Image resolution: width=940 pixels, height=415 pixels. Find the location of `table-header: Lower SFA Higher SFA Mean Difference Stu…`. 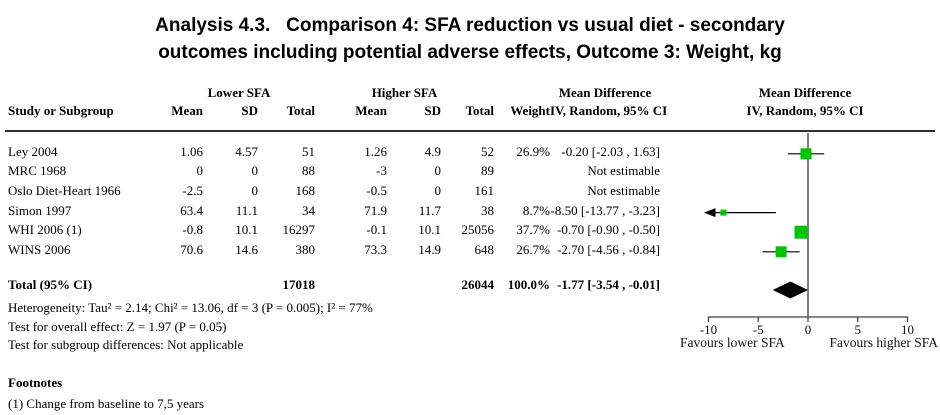

table-header: Lower SFA Higher SFA Mean Difference Stu… is located at coordinates (338, 102).